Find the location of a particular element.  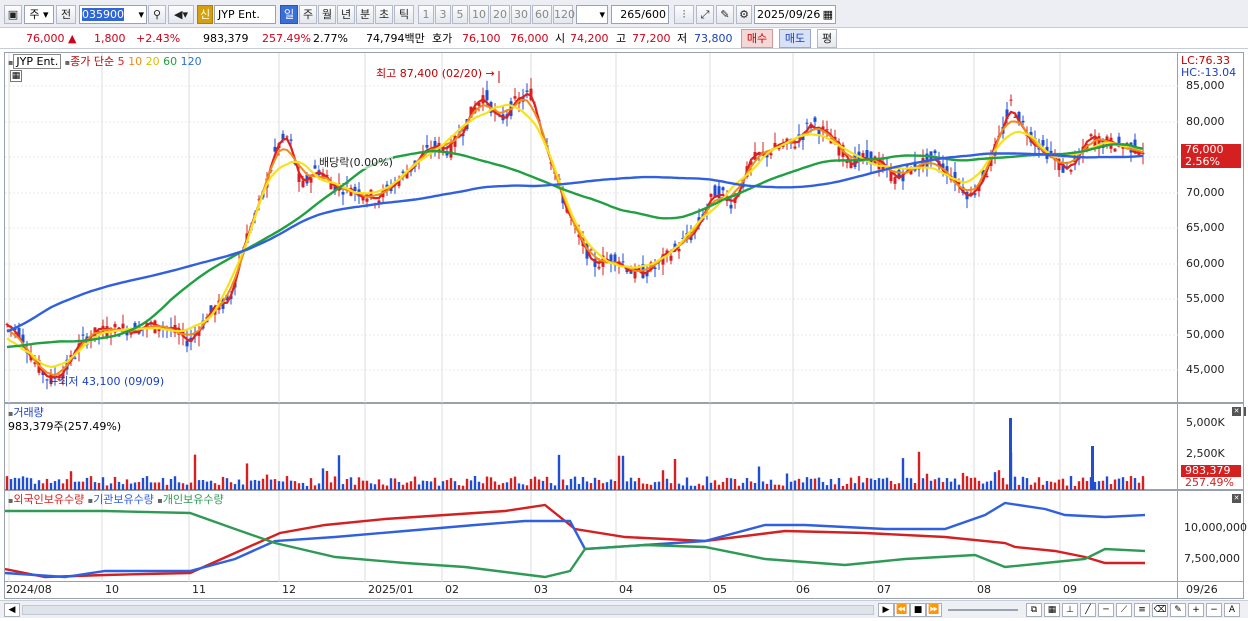

num-60: 60 is located at coordinates (542, 14).